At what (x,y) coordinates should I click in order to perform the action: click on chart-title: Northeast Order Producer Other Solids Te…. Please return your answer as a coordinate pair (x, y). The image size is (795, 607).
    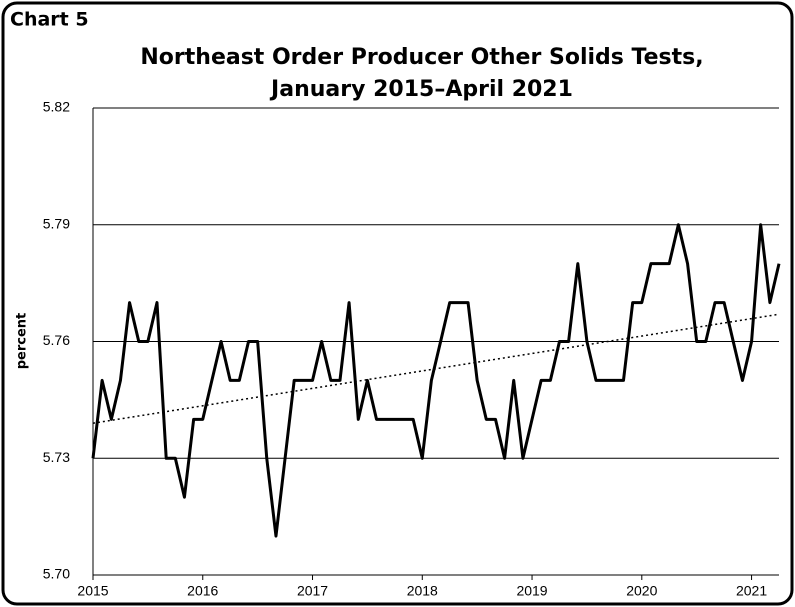
    Looking at the image, I should click on (421, 57).